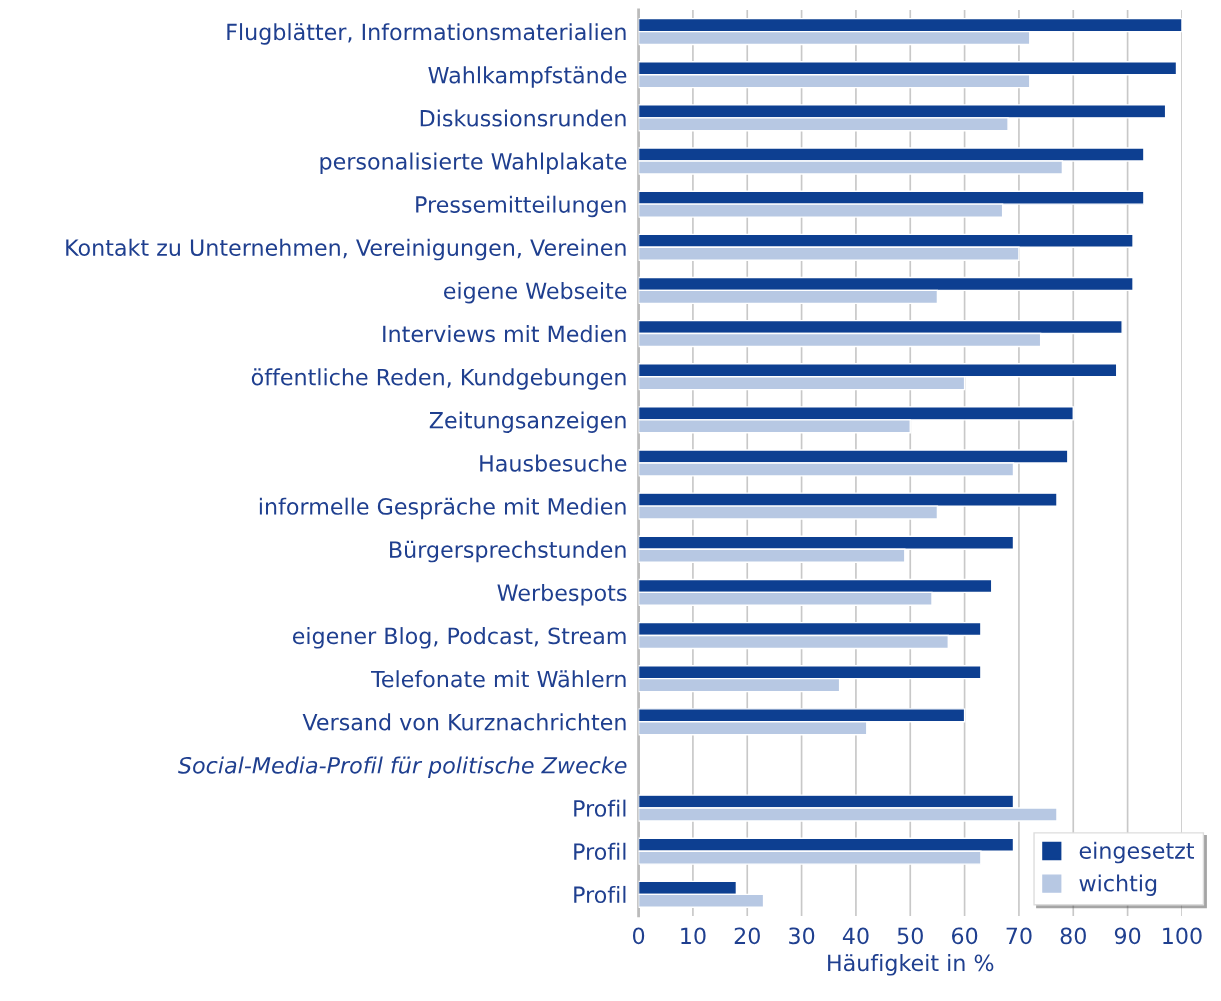  What do you see at coordinates (1118, 885) in the screenshot?
I see `legend-label: wichtig` at bounding box center [1118, 885].